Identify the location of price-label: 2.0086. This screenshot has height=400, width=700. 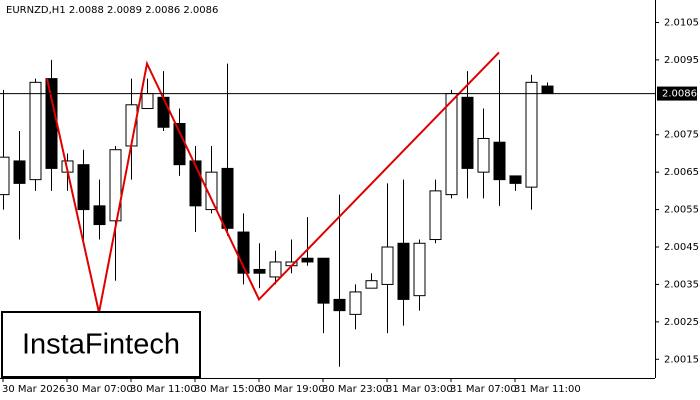
(679, 94).